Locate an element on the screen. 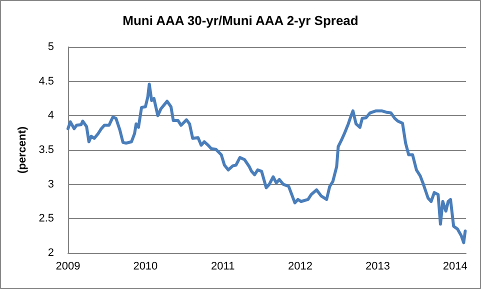  y-tick-label: 4 is located at coordinates (51, 116).